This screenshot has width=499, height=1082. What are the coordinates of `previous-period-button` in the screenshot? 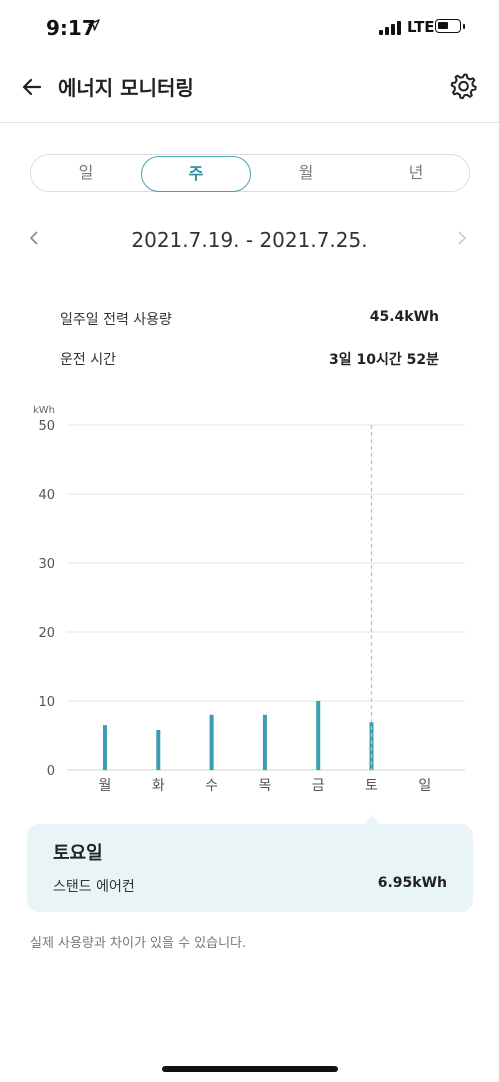 It's located at (34, 241).